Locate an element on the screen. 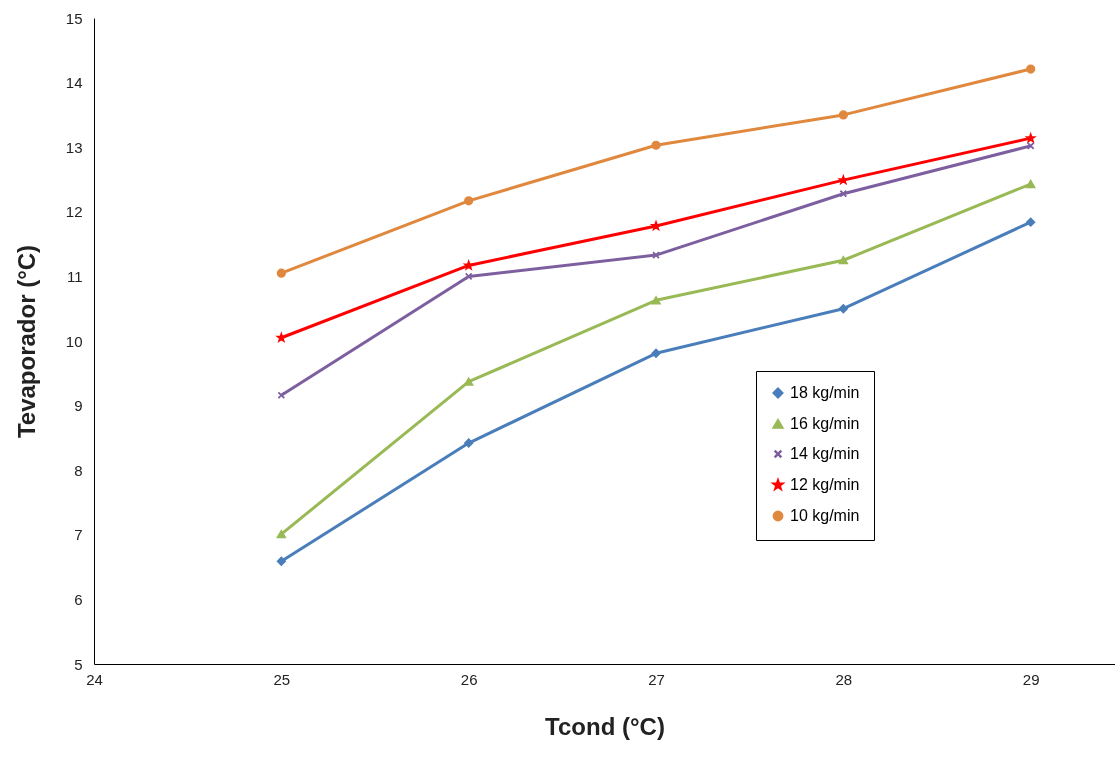 The width and height of the screenshot is (1115, 761). x-axis-title: Tcond (°C) is located at coordinates (605, 726).